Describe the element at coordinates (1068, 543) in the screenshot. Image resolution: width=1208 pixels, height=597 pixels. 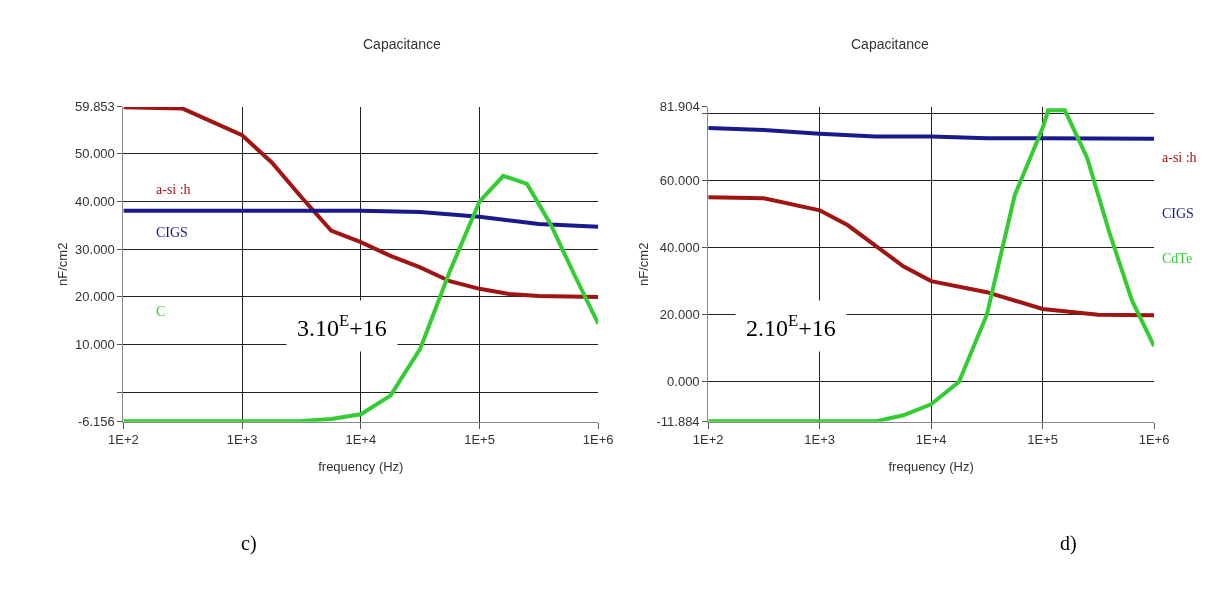
I see `text: d)` at that location.